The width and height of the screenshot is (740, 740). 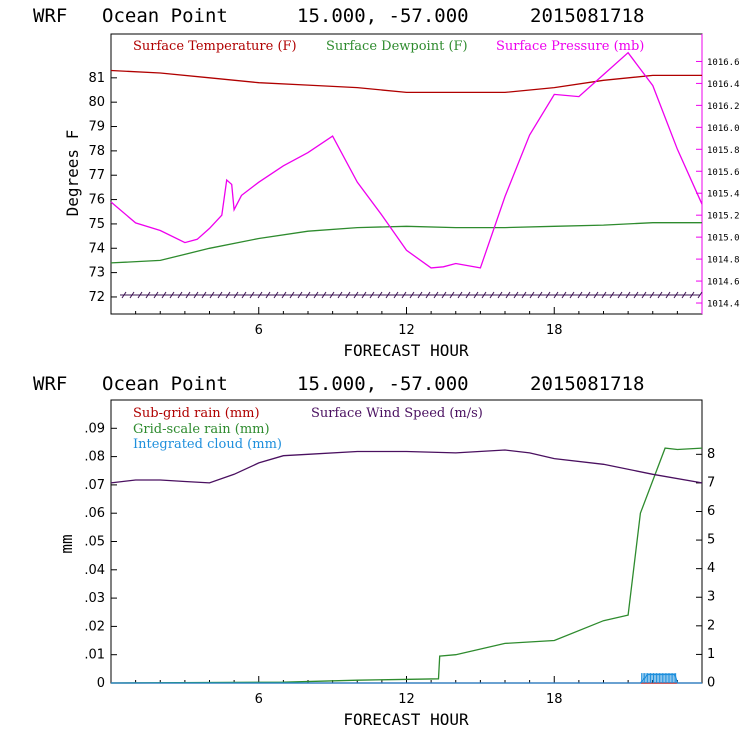 I want to click on bottom-y-tick-label: .03, so click(x=94, y=598).